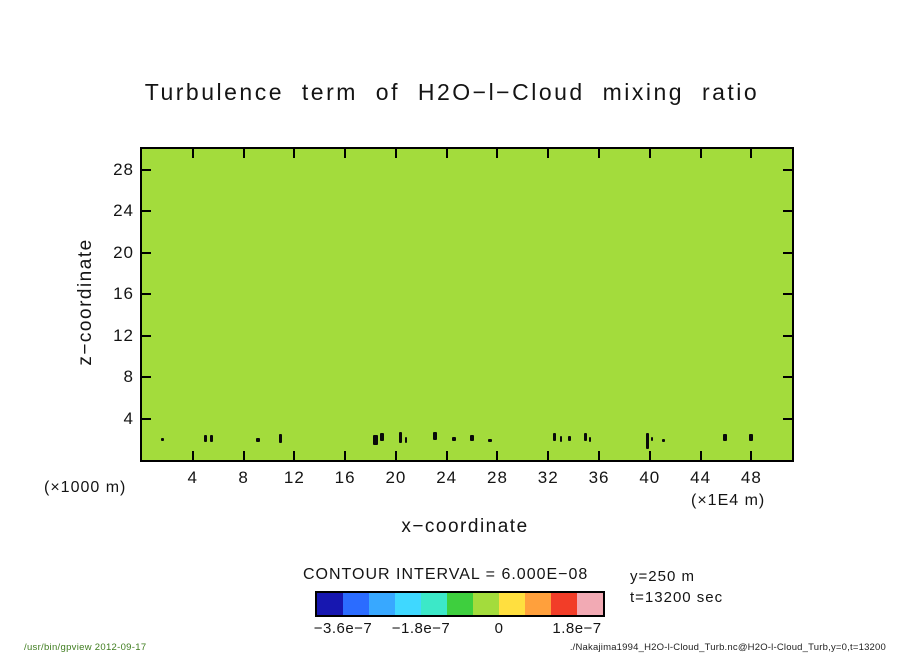 The image size is (904, 654). Describe the element at coordinates (677, 597) in the screenshot. I see `time-annotation: t=13200 sec` at that location.